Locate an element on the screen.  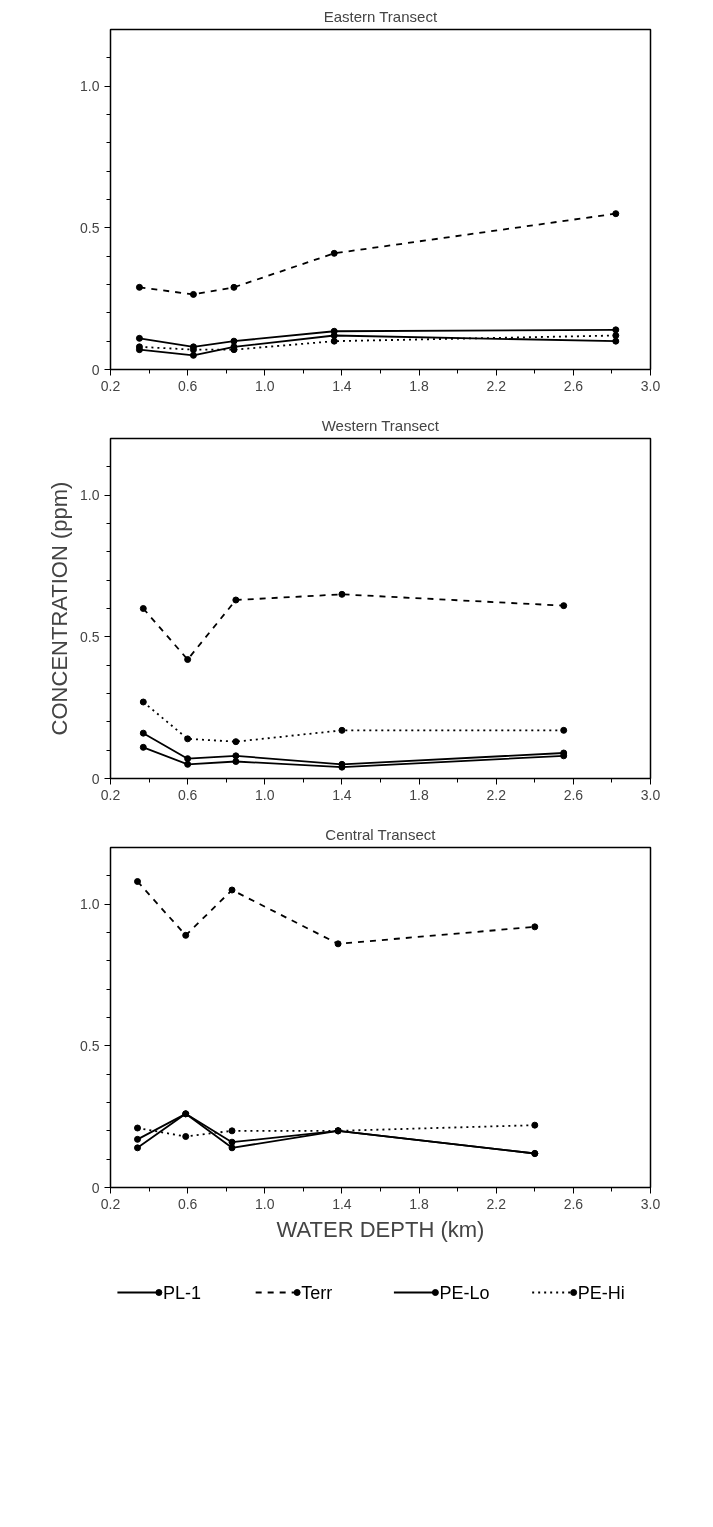
chart-title: Central Transect is located at coordinates (381, 834).